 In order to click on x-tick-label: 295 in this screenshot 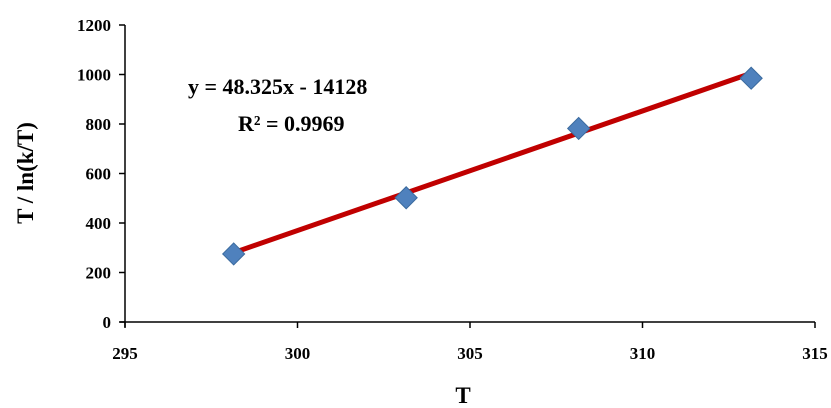, I will do `click(125, 353)`.